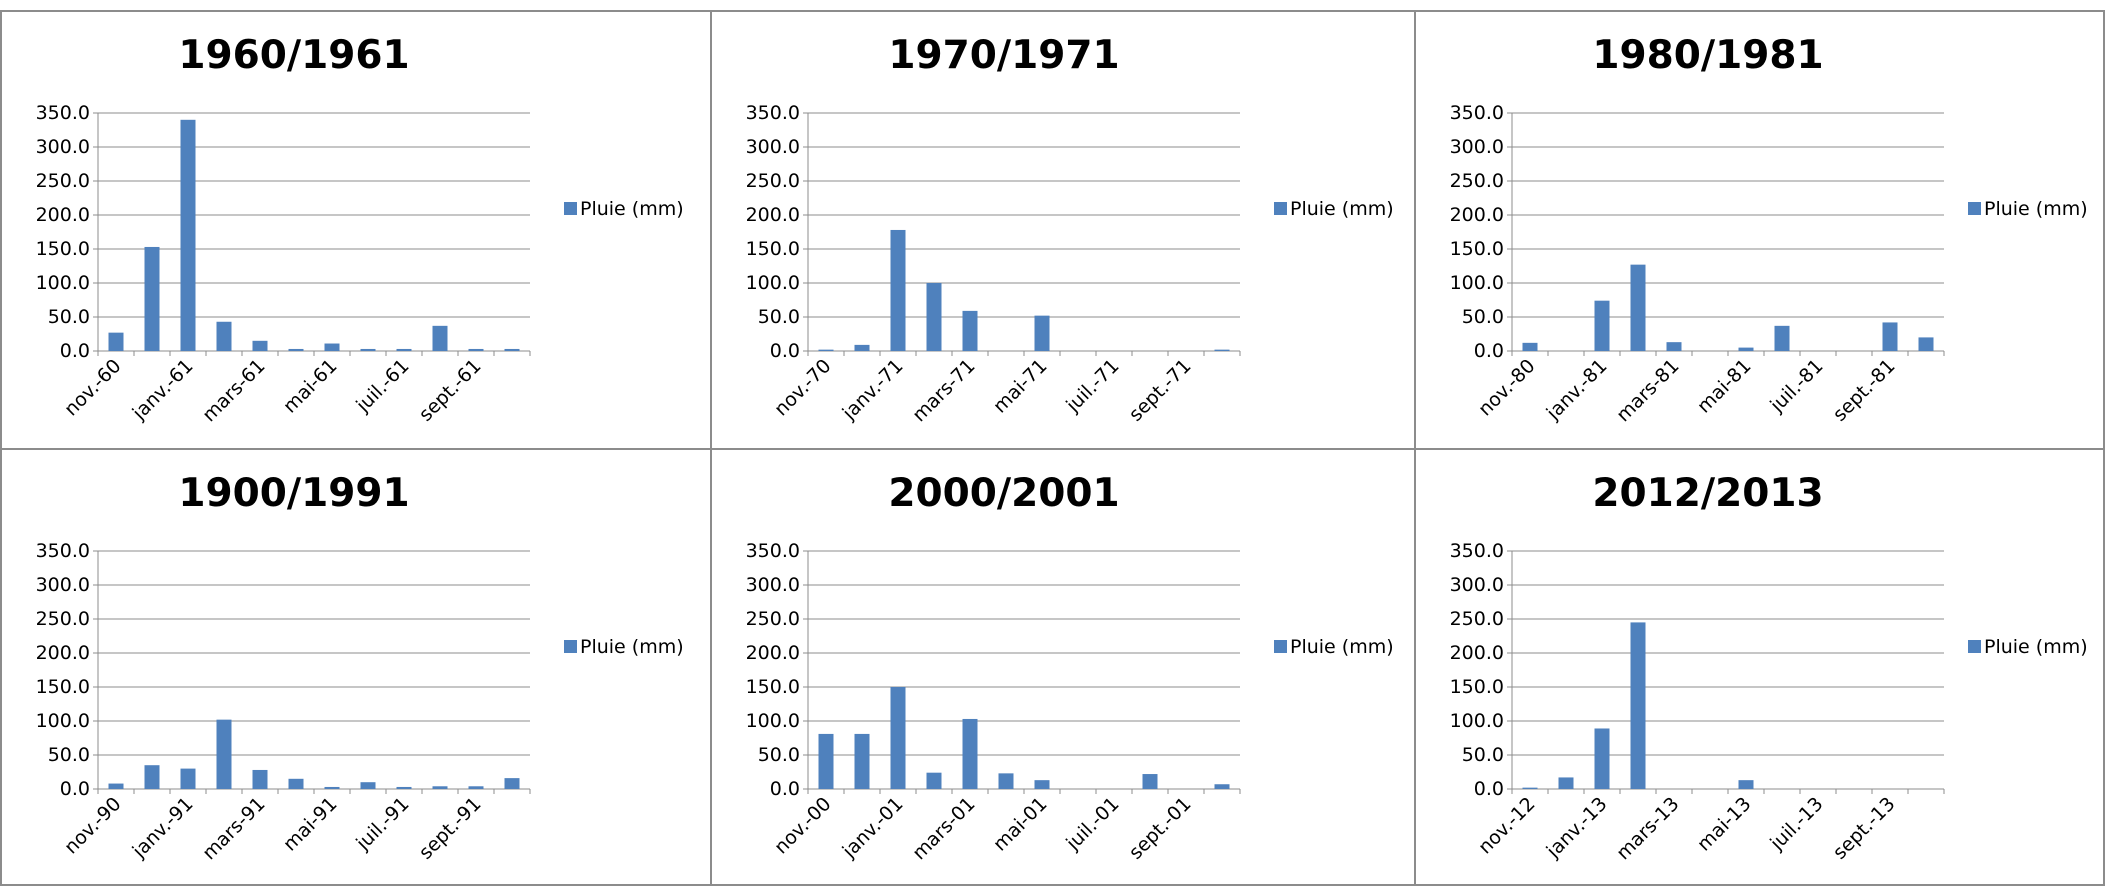 The width and height of the screenshot is (2105, 886). What do you see at coordinates (1796, 386) in the screenshot?
I see `x-tick-label: juil.-81` at bounding box center [1796, 386].